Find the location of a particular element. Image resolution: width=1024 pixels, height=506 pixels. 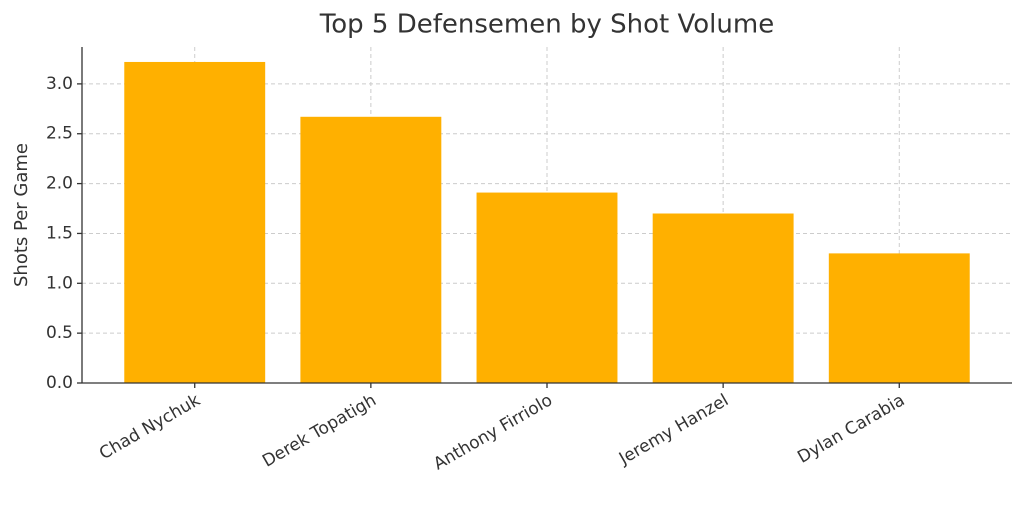

y-tick-label: 2.0 is located at coordinates (59, 184).